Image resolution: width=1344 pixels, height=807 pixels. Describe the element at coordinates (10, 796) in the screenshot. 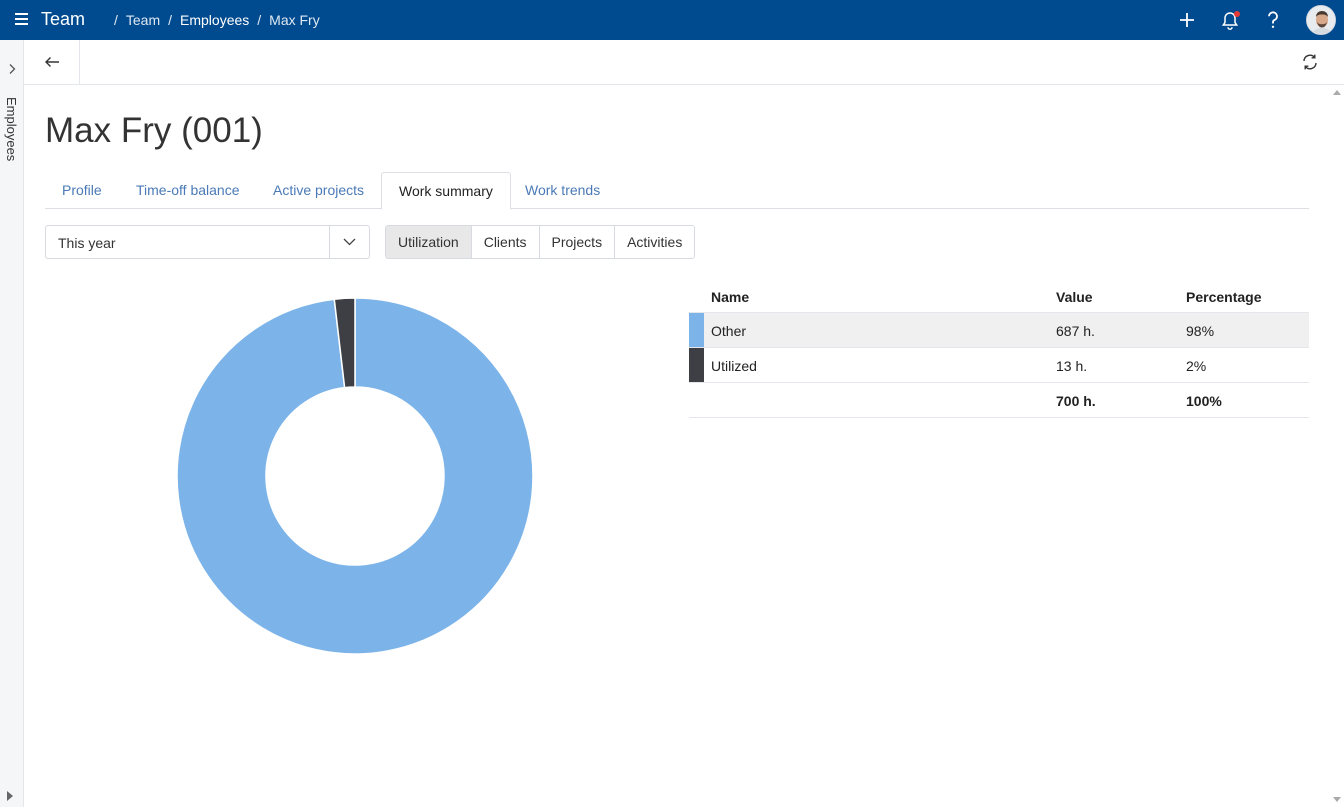

I see `expand-triangle-icon` at that location.